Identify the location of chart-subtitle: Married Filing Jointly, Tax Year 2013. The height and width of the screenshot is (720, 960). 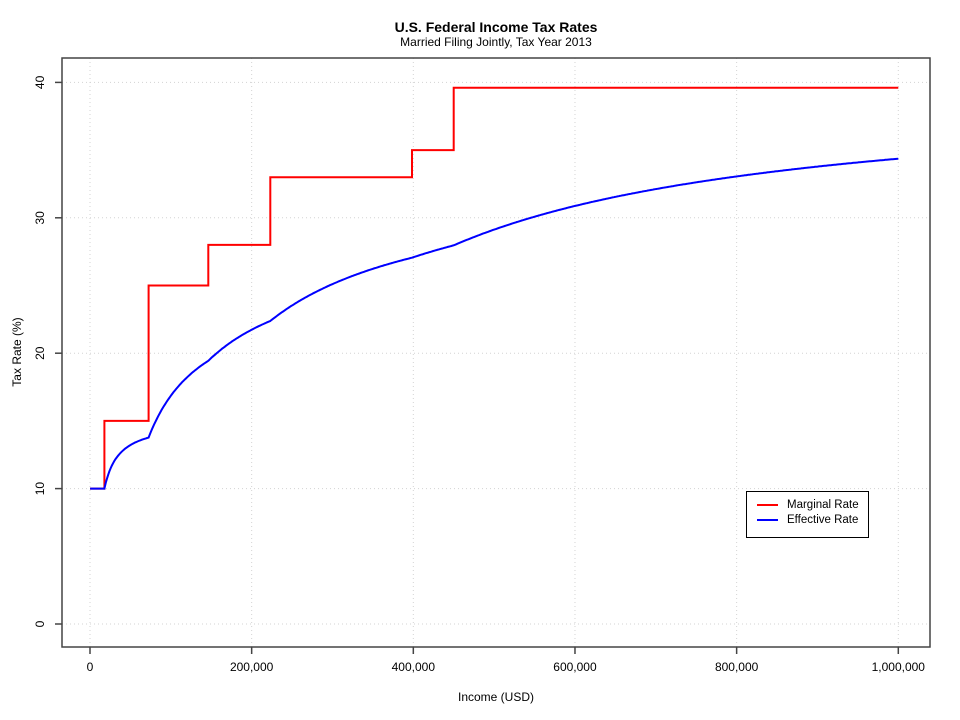
(496, 42).